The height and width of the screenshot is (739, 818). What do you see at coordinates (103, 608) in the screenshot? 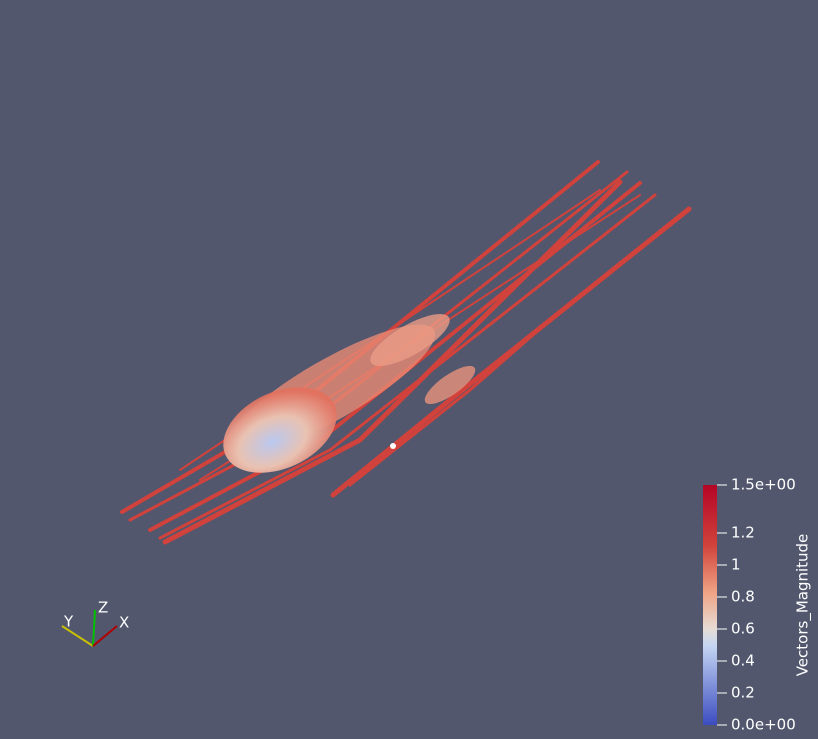
I see `axis-z-label: Z` at bounding box center [103, 608].